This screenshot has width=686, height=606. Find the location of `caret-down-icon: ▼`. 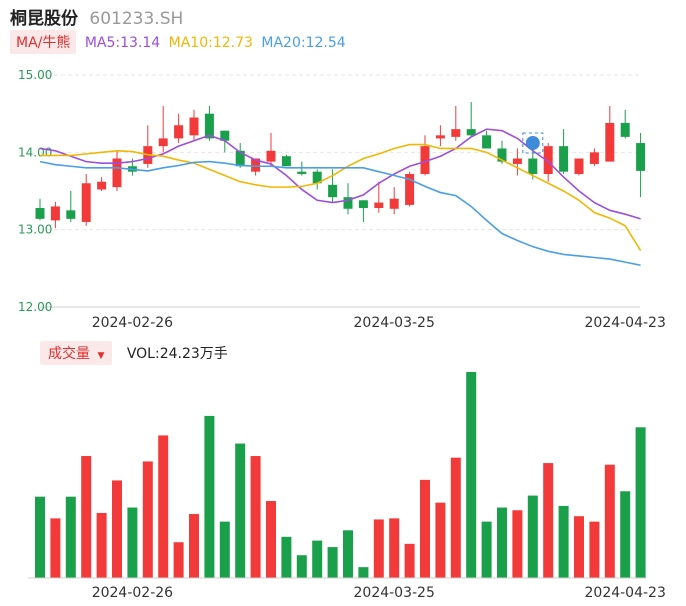

caret-down-icon: ▼ is located at coordinates (101, 356).